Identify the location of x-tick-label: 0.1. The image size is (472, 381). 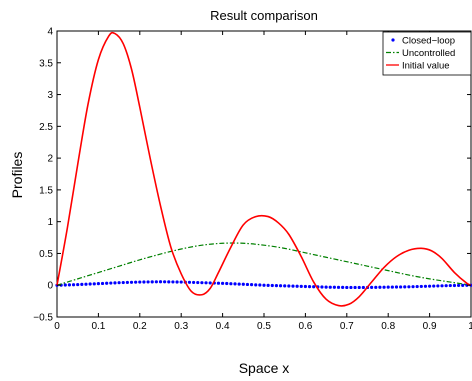
(98, 326).